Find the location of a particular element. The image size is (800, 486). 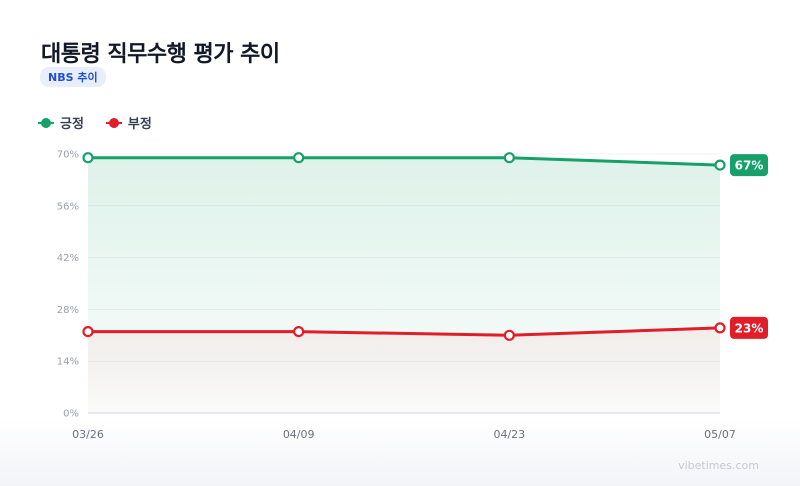

y-tick-label: 56% is located at coordinates (68, 206).